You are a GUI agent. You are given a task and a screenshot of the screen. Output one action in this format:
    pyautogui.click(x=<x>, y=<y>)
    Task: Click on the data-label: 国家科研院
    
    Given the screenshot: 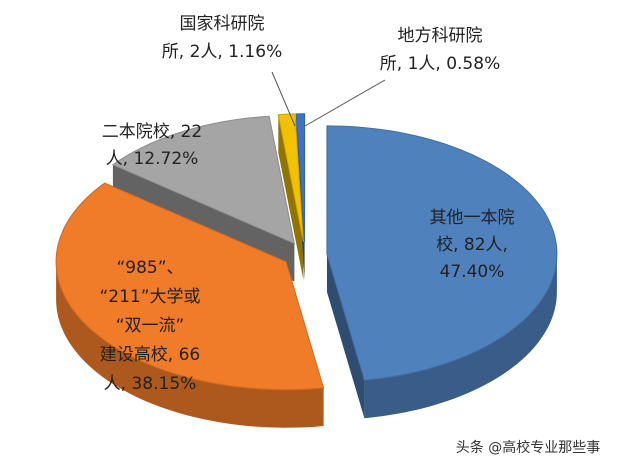 What is the action you would take?
    pyautogui.click(x=222, y=24)
    